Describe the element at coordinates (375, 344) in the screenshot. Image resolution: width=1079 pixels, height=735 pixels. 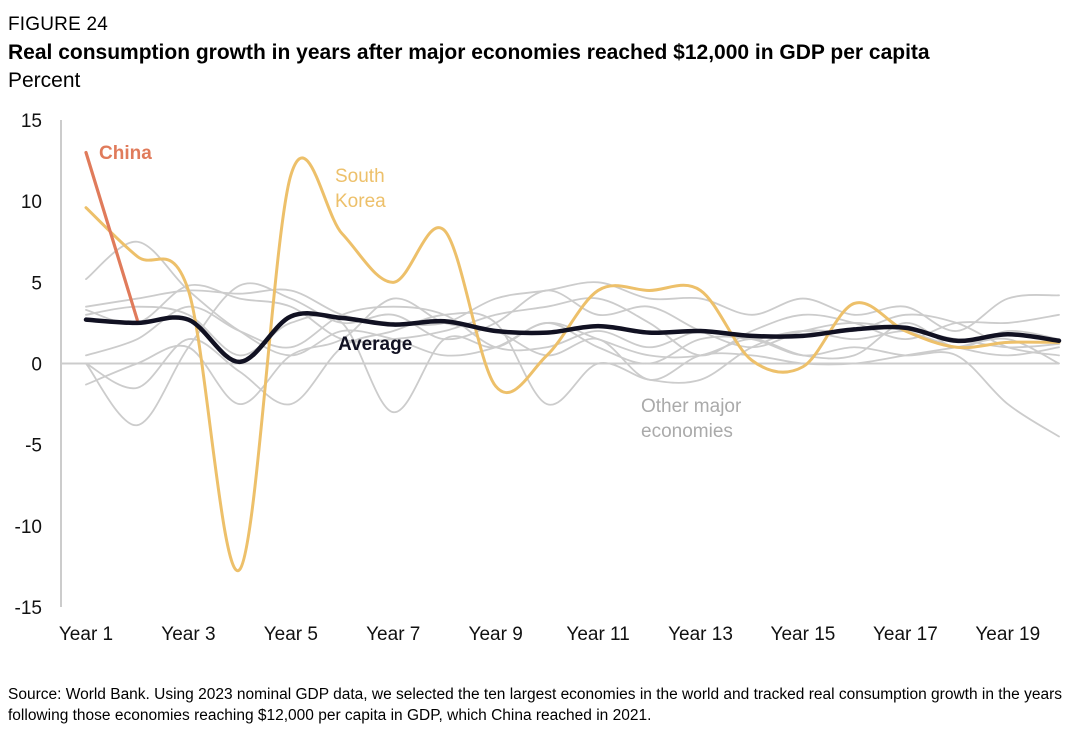
I see `average-label: Average` at that location.